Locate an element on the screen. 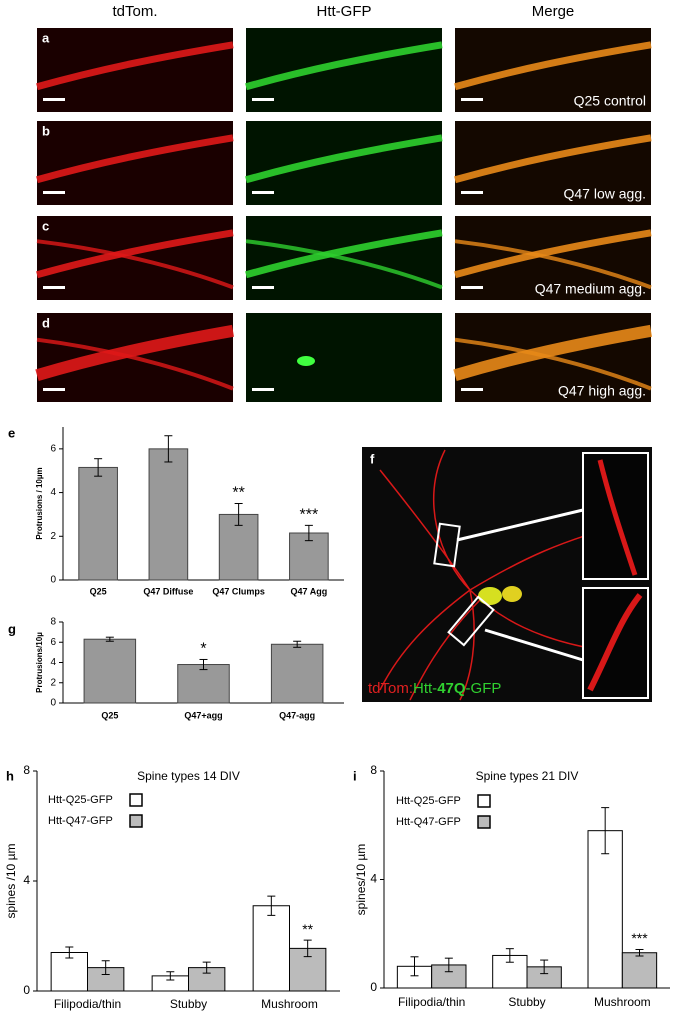 This screenshot has height=1017, width=685. x-tick-label: Q47+agg is located at coordinates (203, 715).